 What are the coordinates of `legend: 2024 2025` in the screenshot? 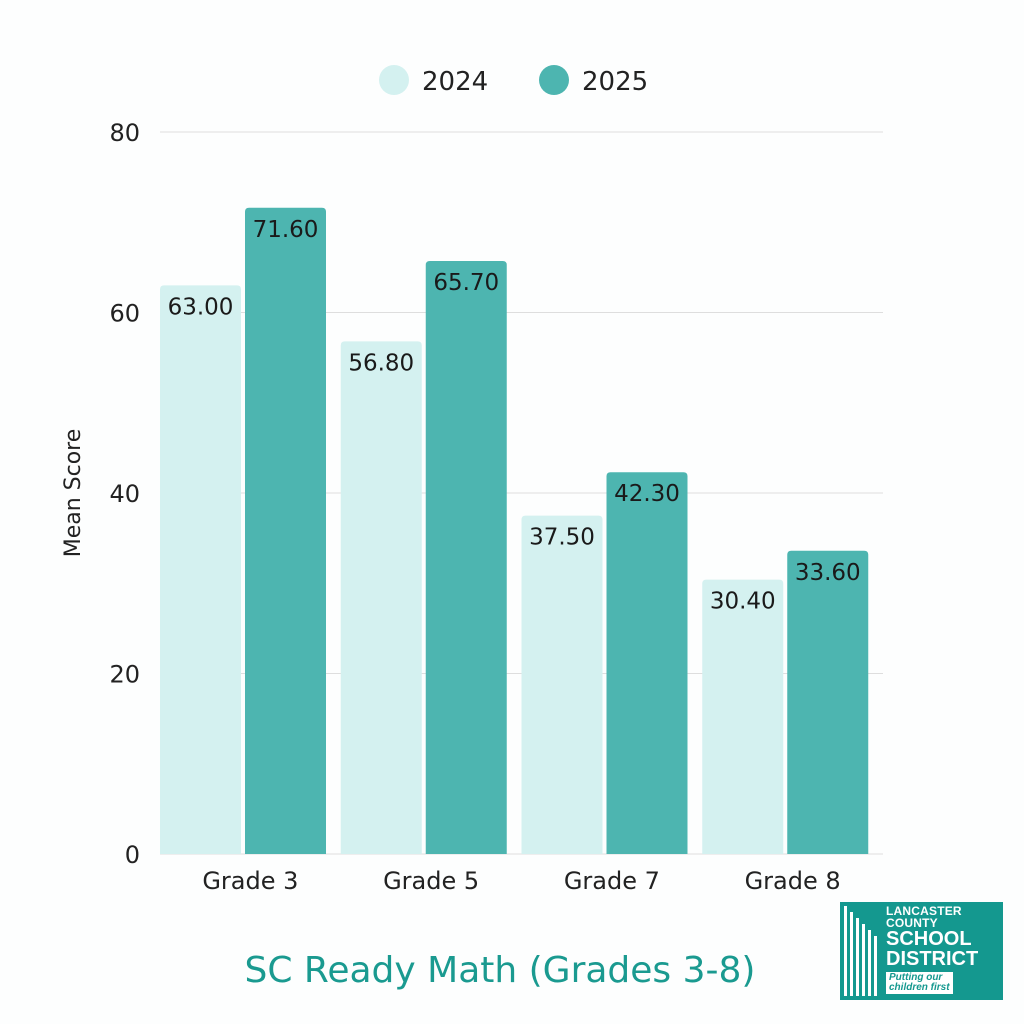 It's located at (513, 81).